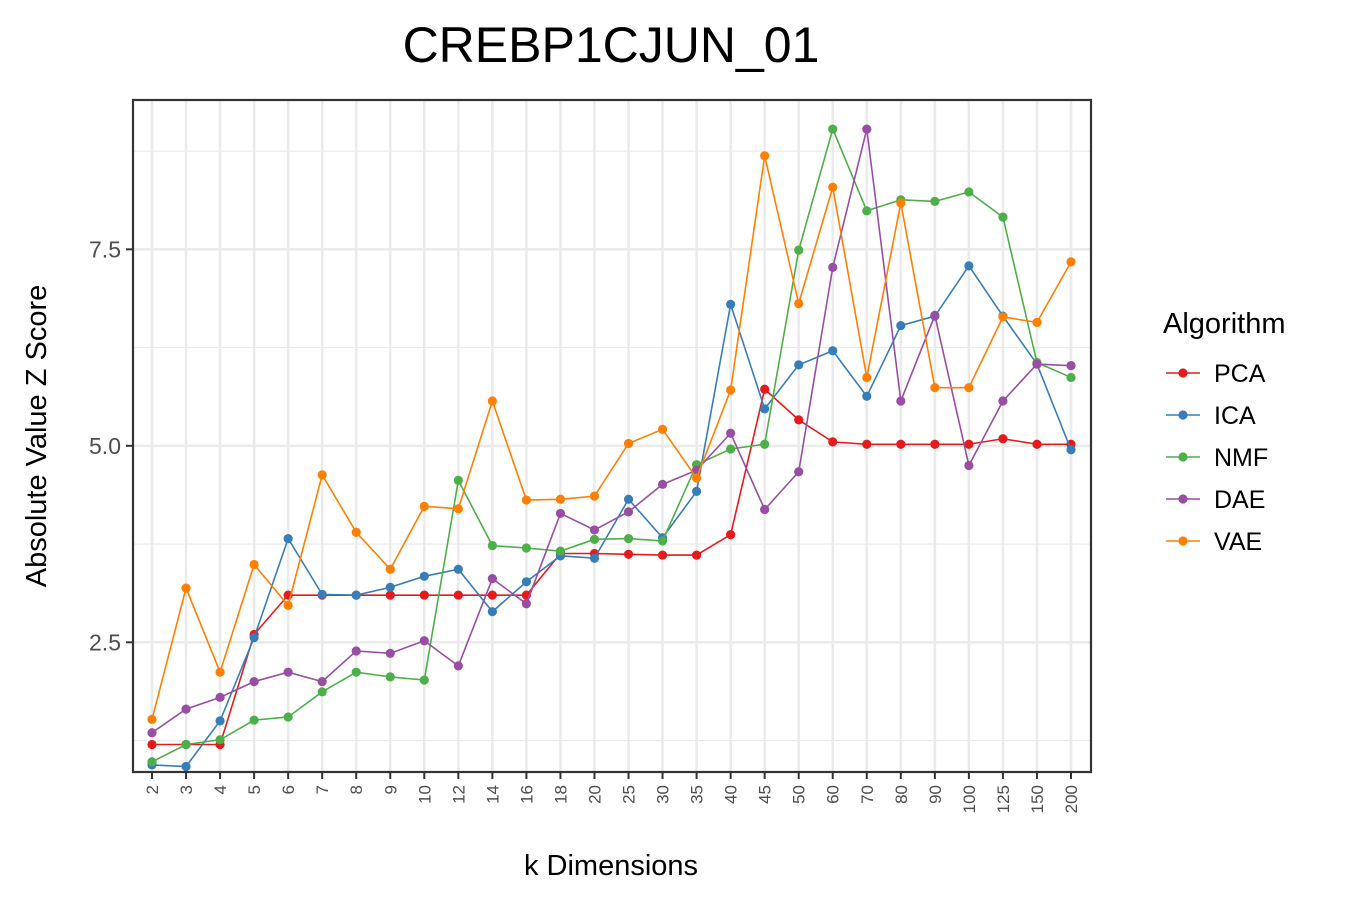 The image size is (1350, 900). Describe the element at coordinates (1235, 416) in the screenshot. I see `legend-label: ICA` at that location.